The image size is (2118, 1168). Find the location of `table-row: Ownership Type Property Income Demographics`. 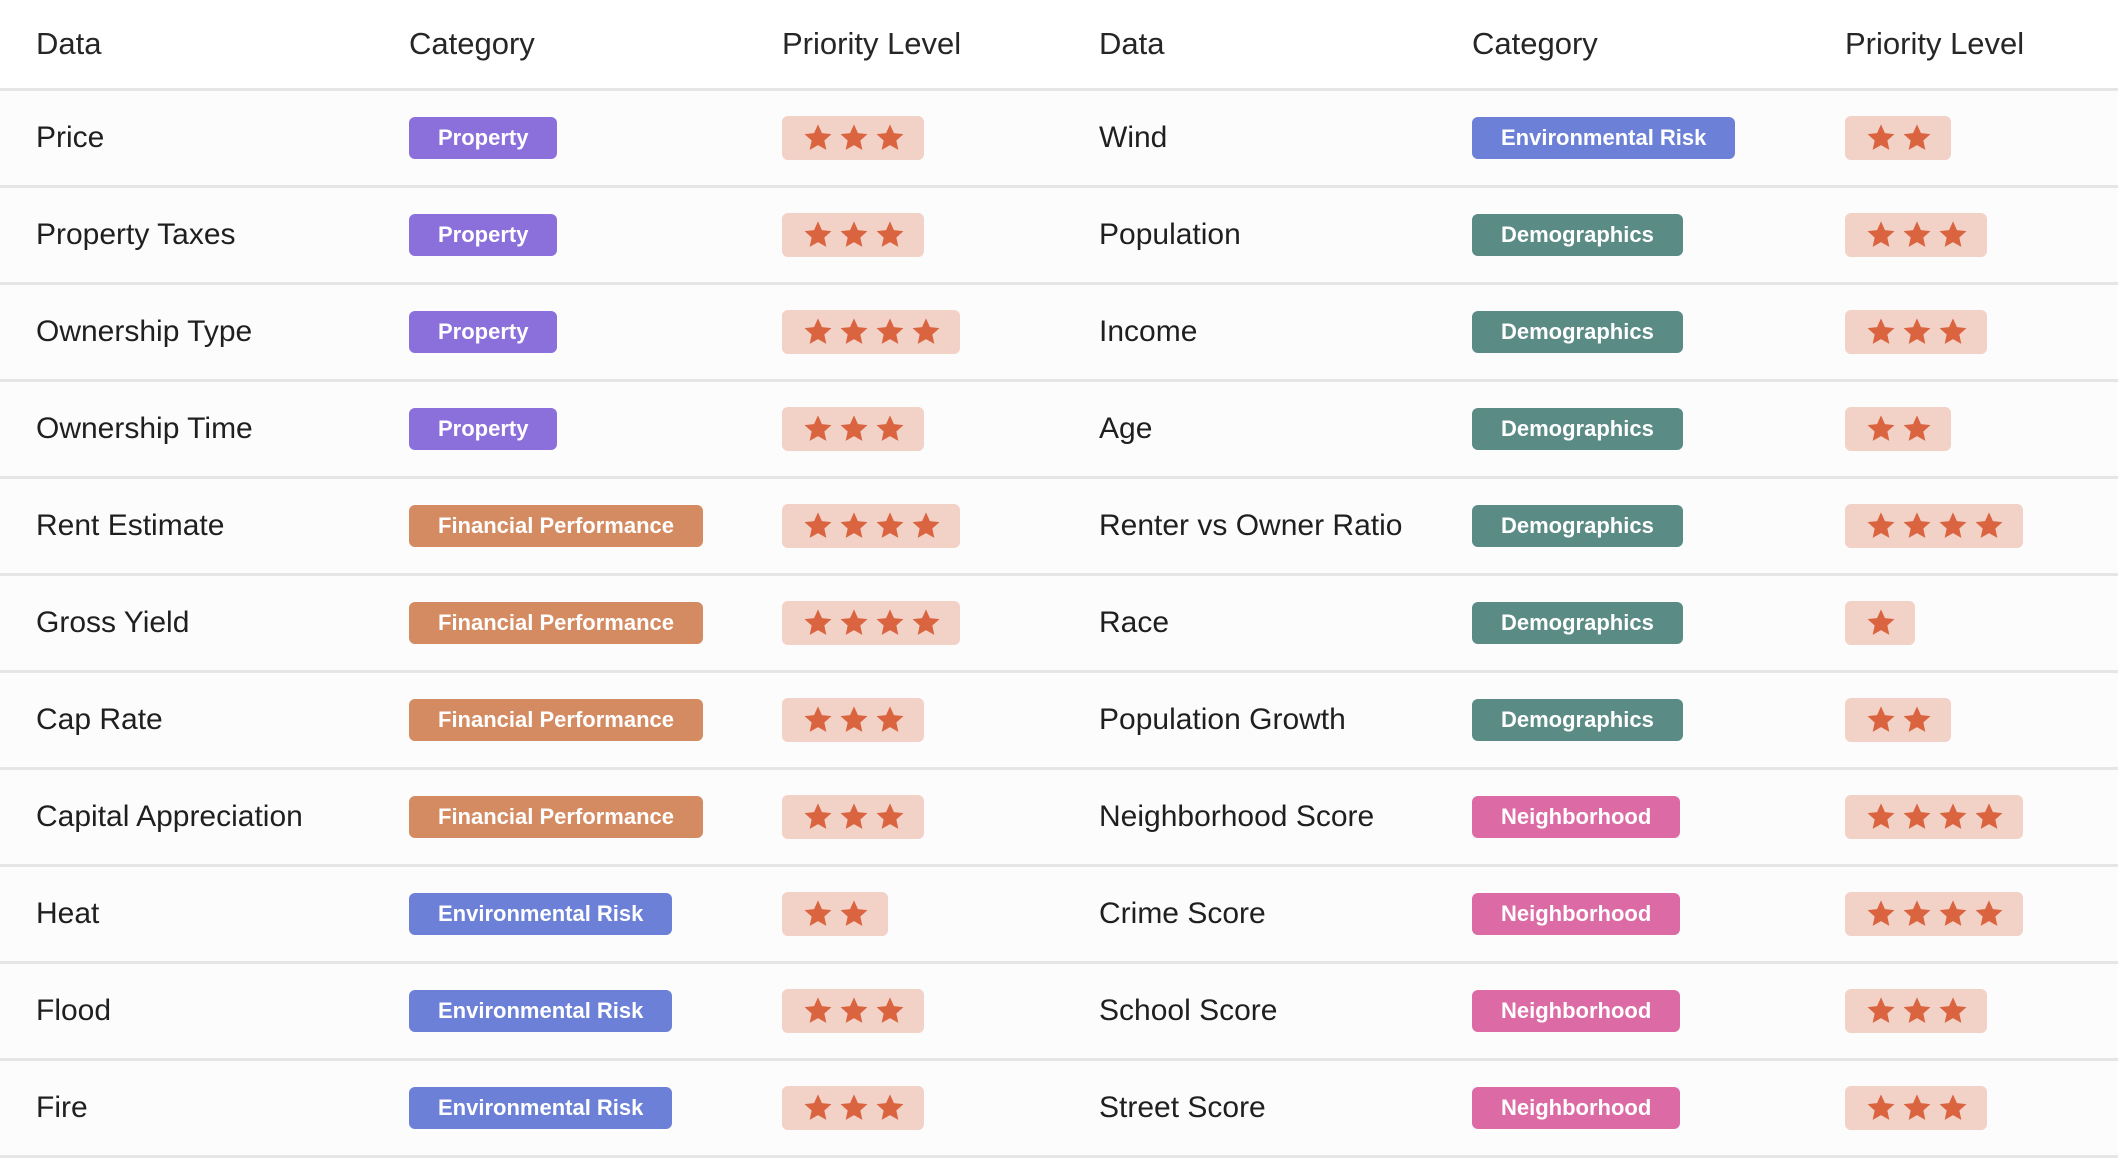

table-row: Ownership Type Property Income Demographics is located at coordinates (1059, 333).